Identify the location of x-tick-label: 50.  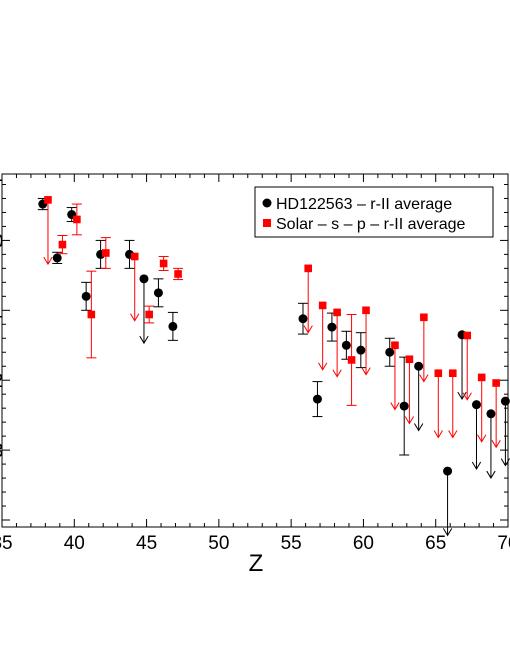
(218, 543).